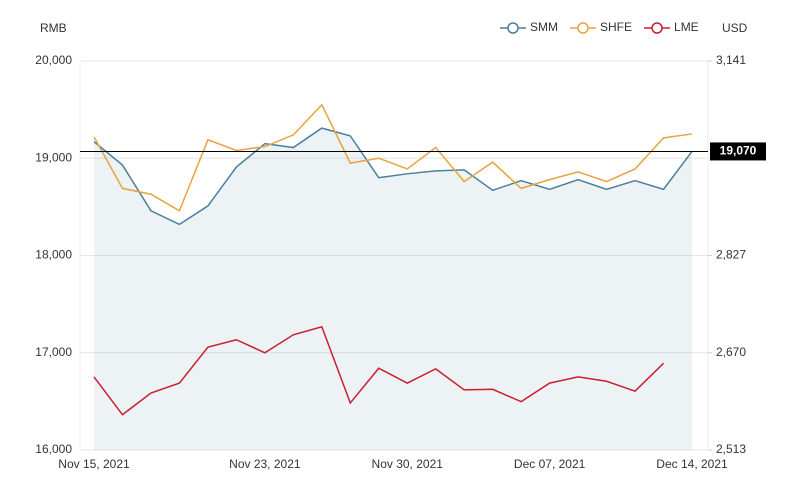  I want to click on legend-label: SMM, so click(544, 27).